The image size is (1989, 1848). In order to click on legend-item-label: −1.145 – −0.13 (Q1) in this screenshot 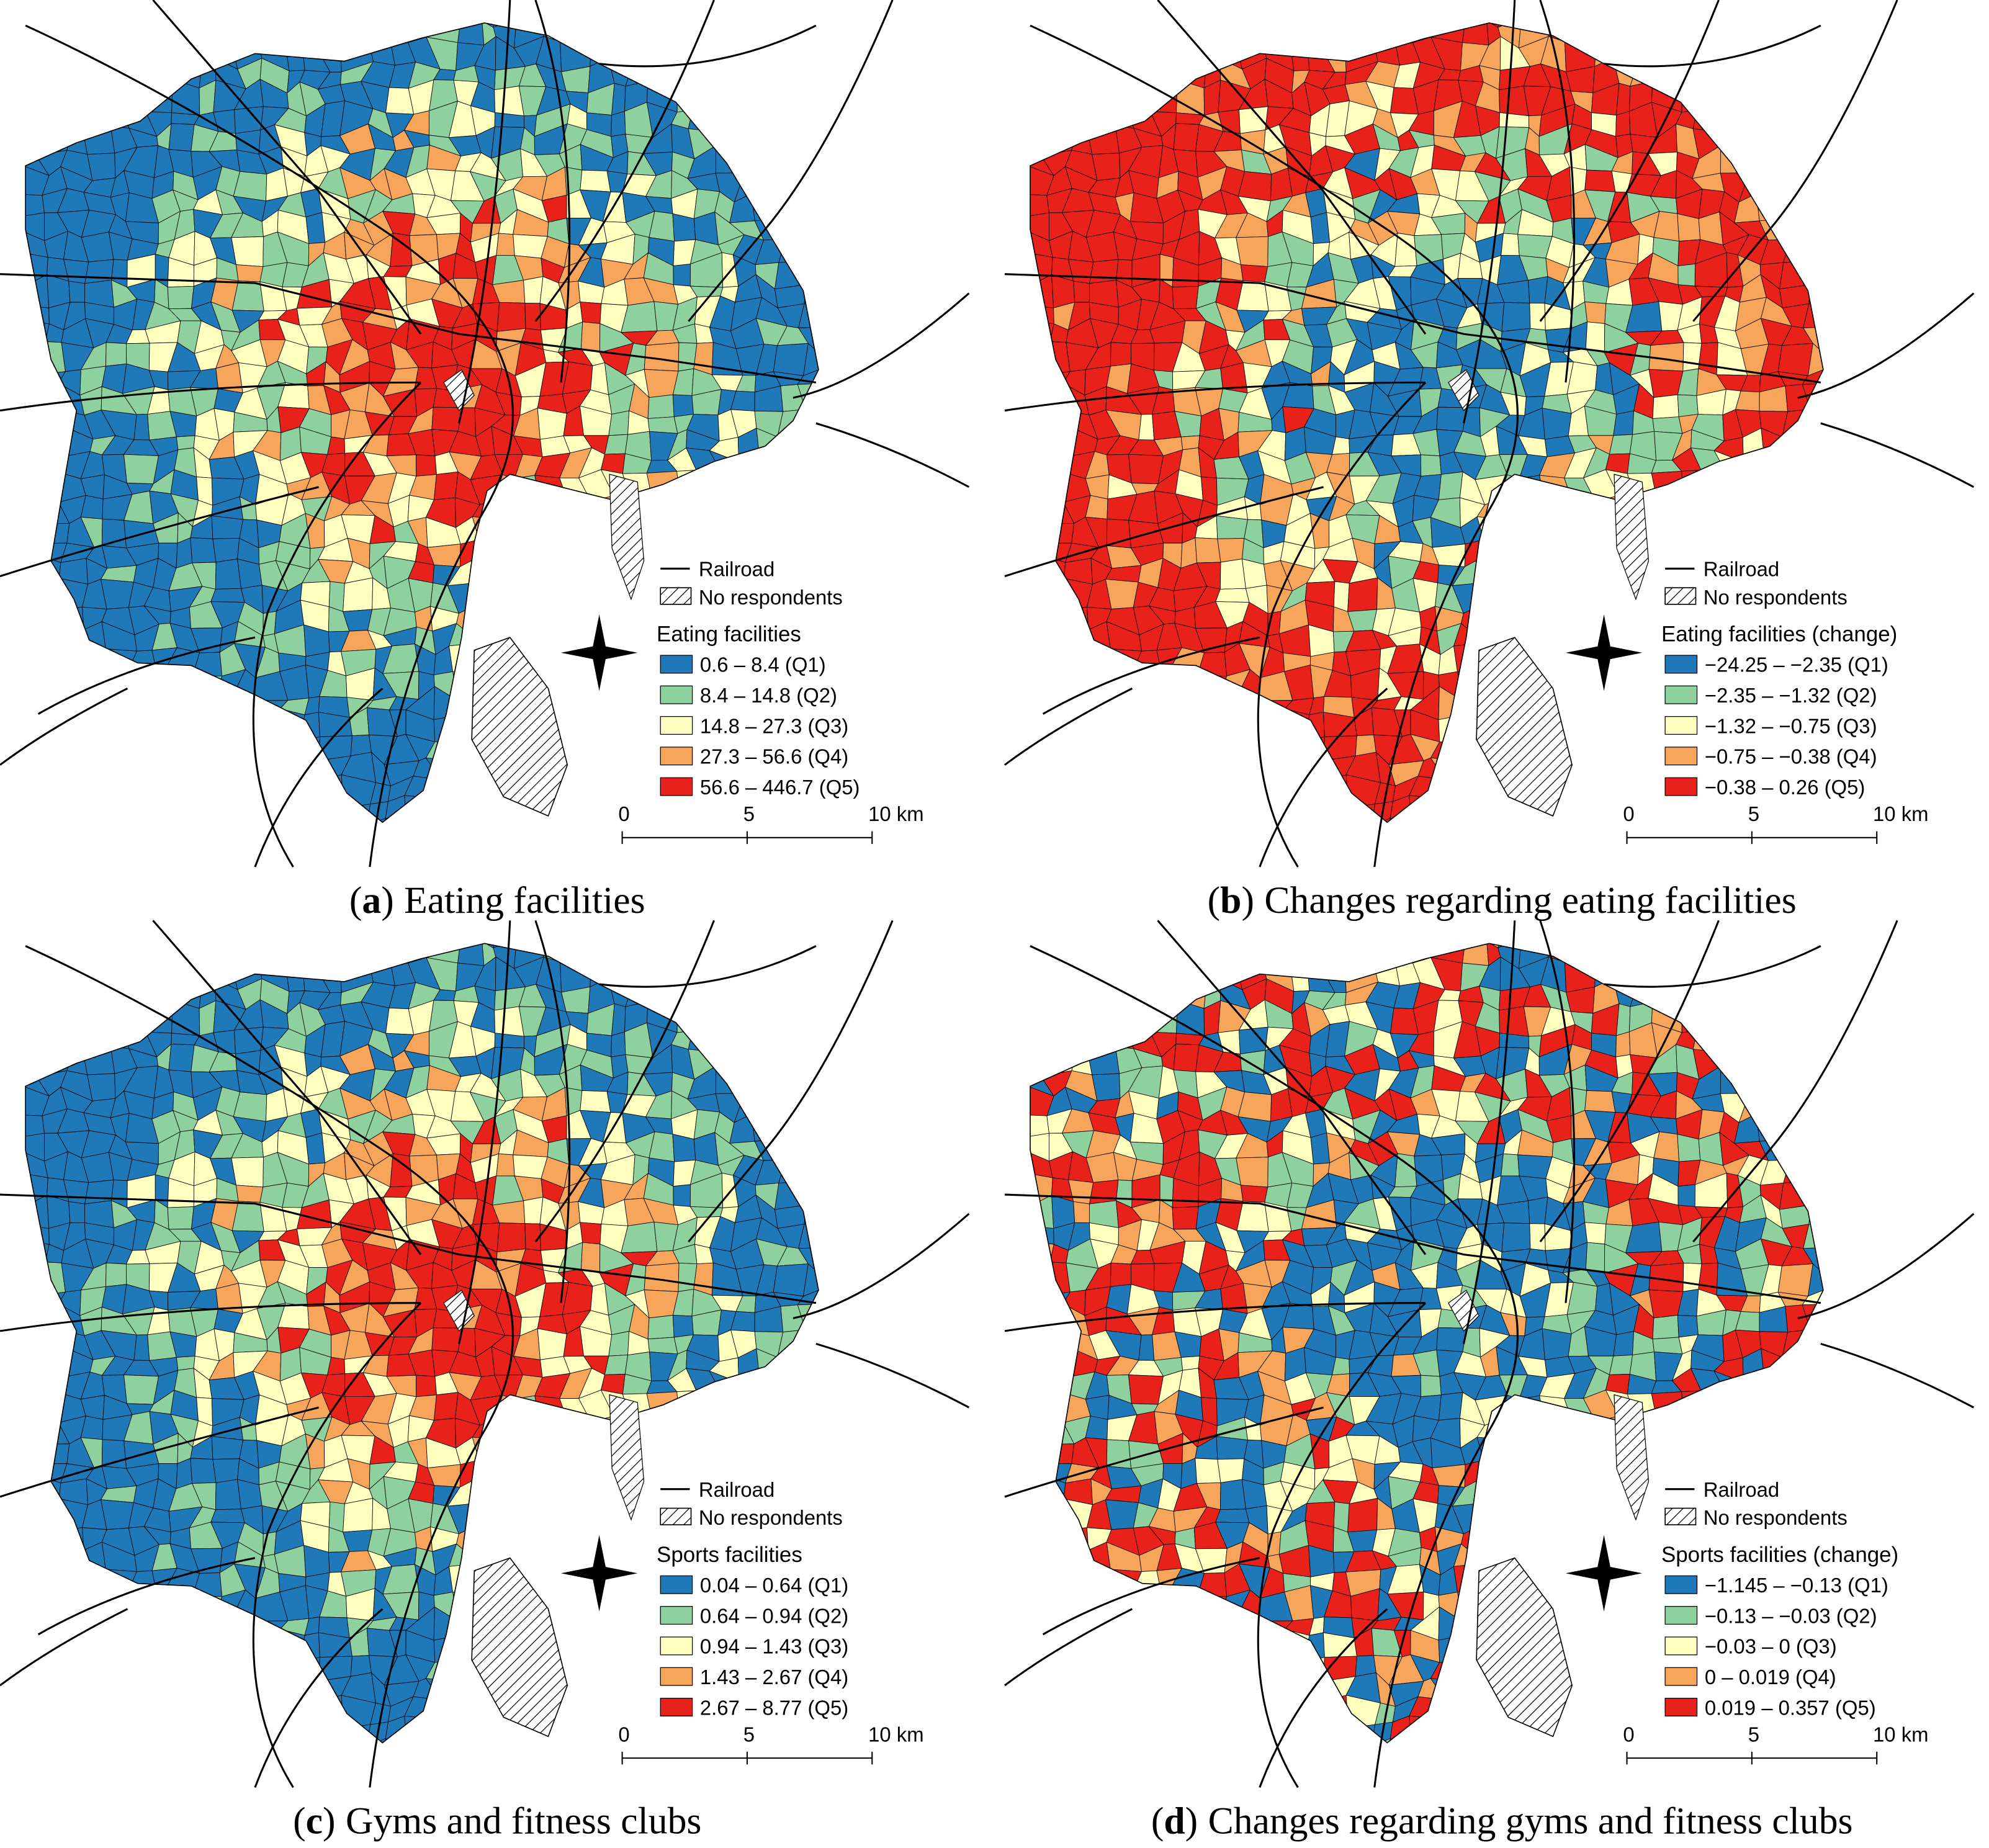, I will do `click(1797, 1585)`.